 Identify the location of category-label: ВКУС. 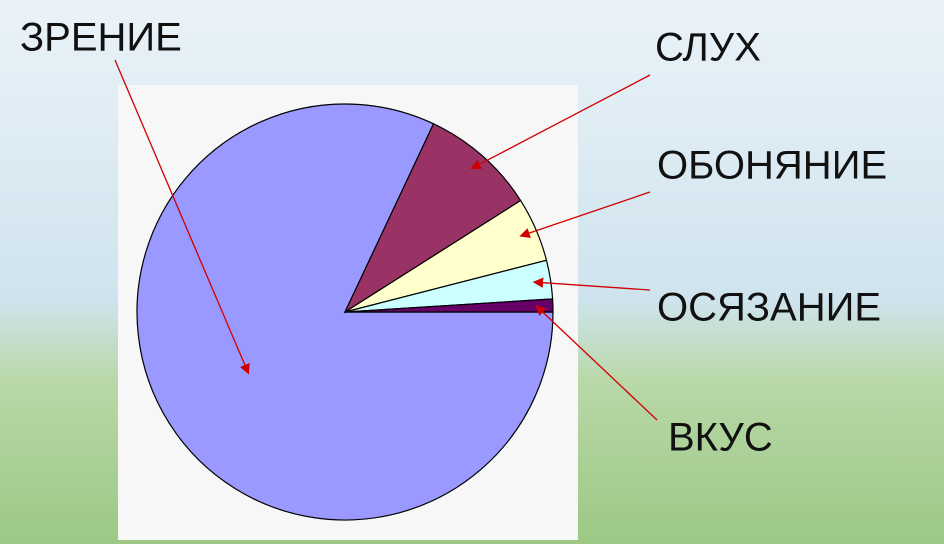
(720, 438).